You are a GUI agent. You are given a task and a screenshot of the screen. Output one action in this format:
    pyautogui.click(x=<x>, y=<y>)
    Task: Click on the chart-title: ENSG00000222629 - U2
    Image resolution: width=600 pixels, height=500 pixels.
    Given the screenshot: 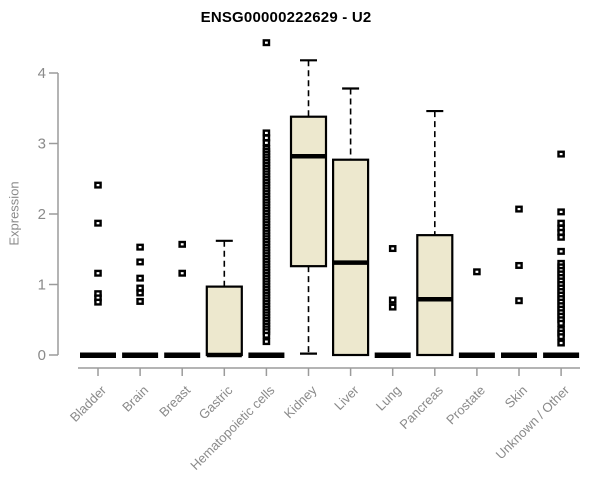 What is the action you would take?
    pyautogui.click(x=286, y=17)
    